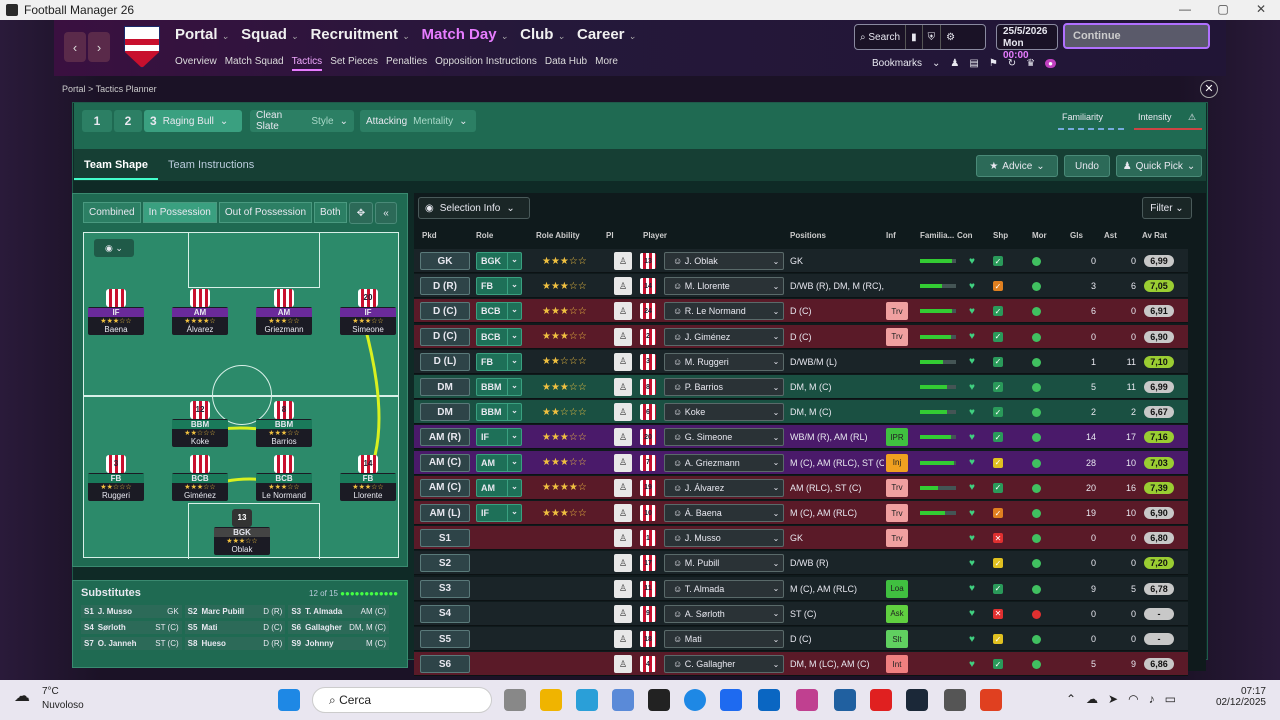 This screenshot has width=1280, height=720. What do you see at coordinates (485, 235) in the screenshot?
I see `column-header: Role` at bounding box center [485, 235].